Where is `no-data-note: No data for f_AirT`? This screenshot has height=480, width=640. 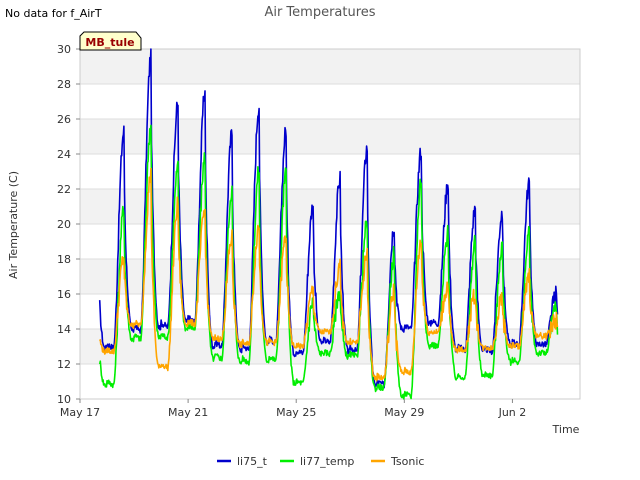 no-data-note: No data for f_AirT is located at coordinates (53, 13).